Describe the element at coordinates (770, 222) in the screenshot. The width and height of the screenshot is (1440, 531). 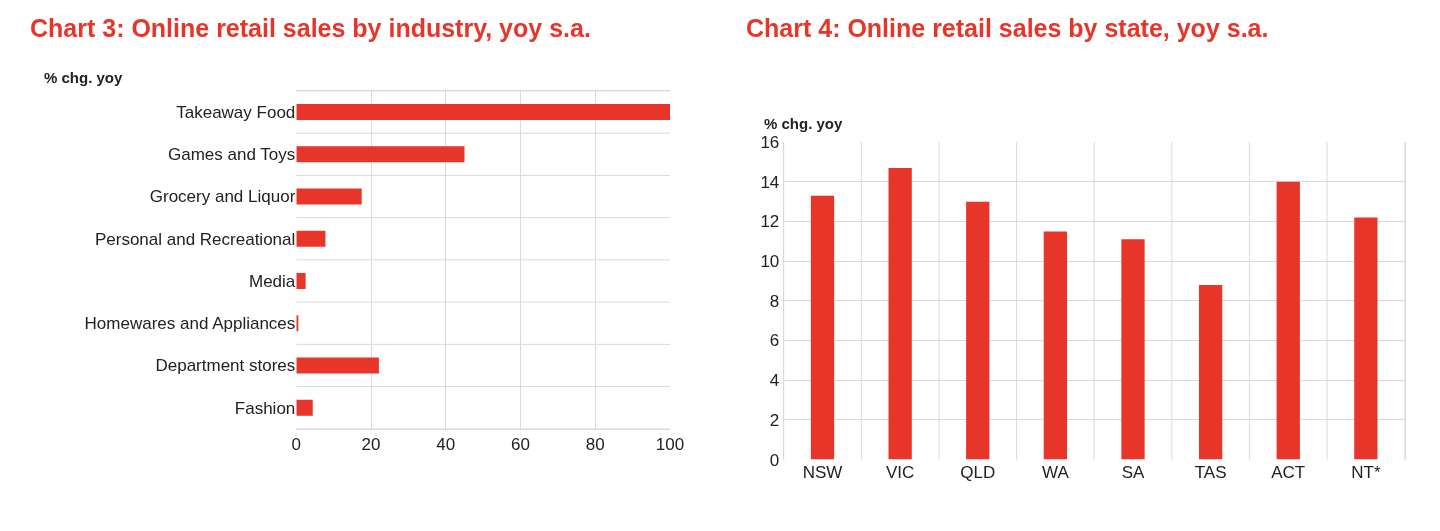
I see `y-tick-label: 12` at that location.